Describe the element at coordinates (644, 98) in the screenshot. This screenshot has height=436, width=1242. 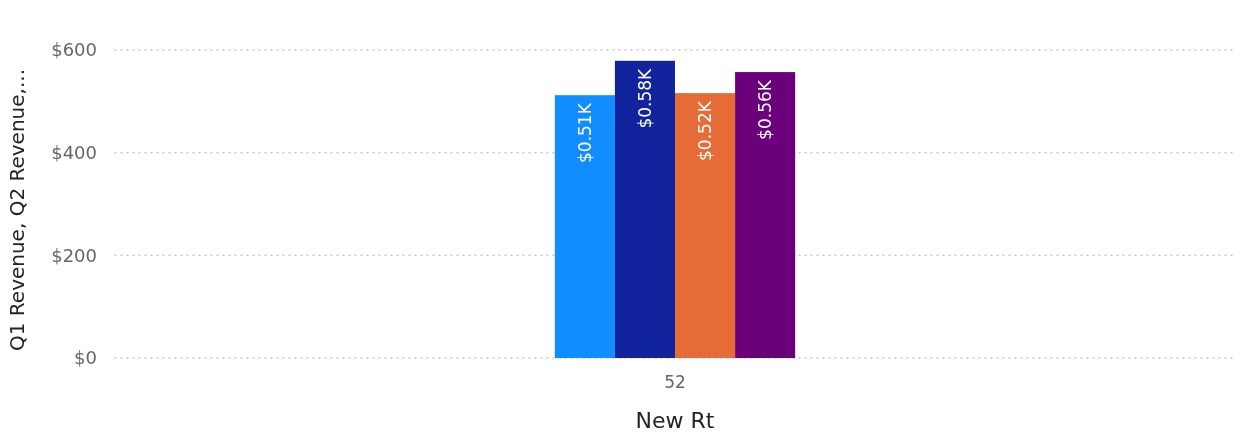
I see `data-label: $0.58K` at that location.